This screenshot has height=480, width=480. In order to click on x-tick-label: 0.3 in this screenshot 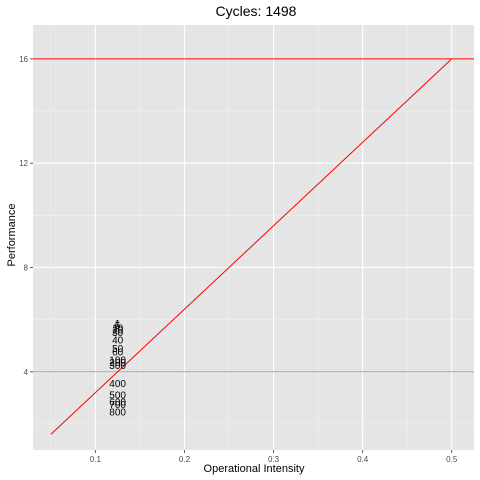, I will do `click(274, 459)`.